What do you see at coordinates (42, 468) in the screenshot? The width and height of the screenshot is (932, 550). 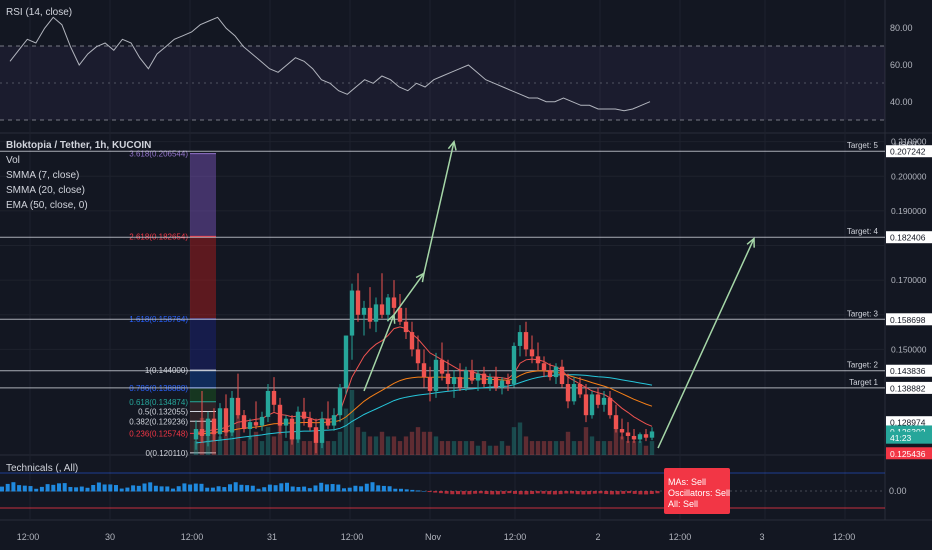 I see `technicals-label: Technicals (, All)` at bounding box center [42, 468].